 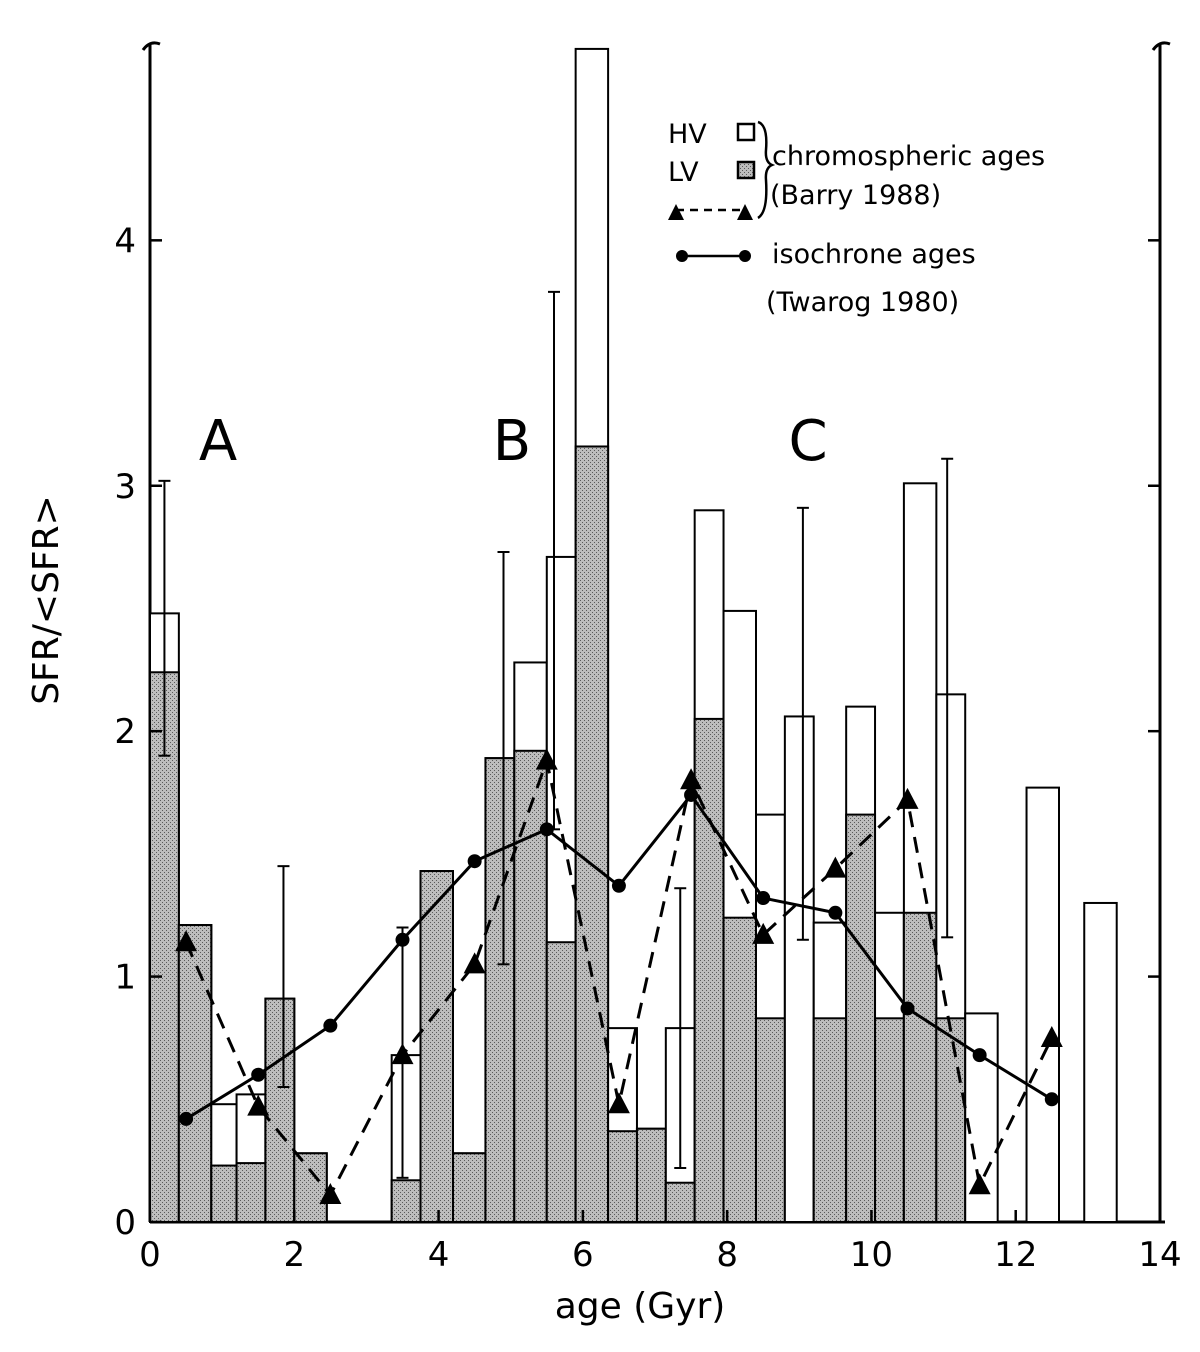 I want to click on y-tick-label-0: 0, so click(x=125, y=1223).